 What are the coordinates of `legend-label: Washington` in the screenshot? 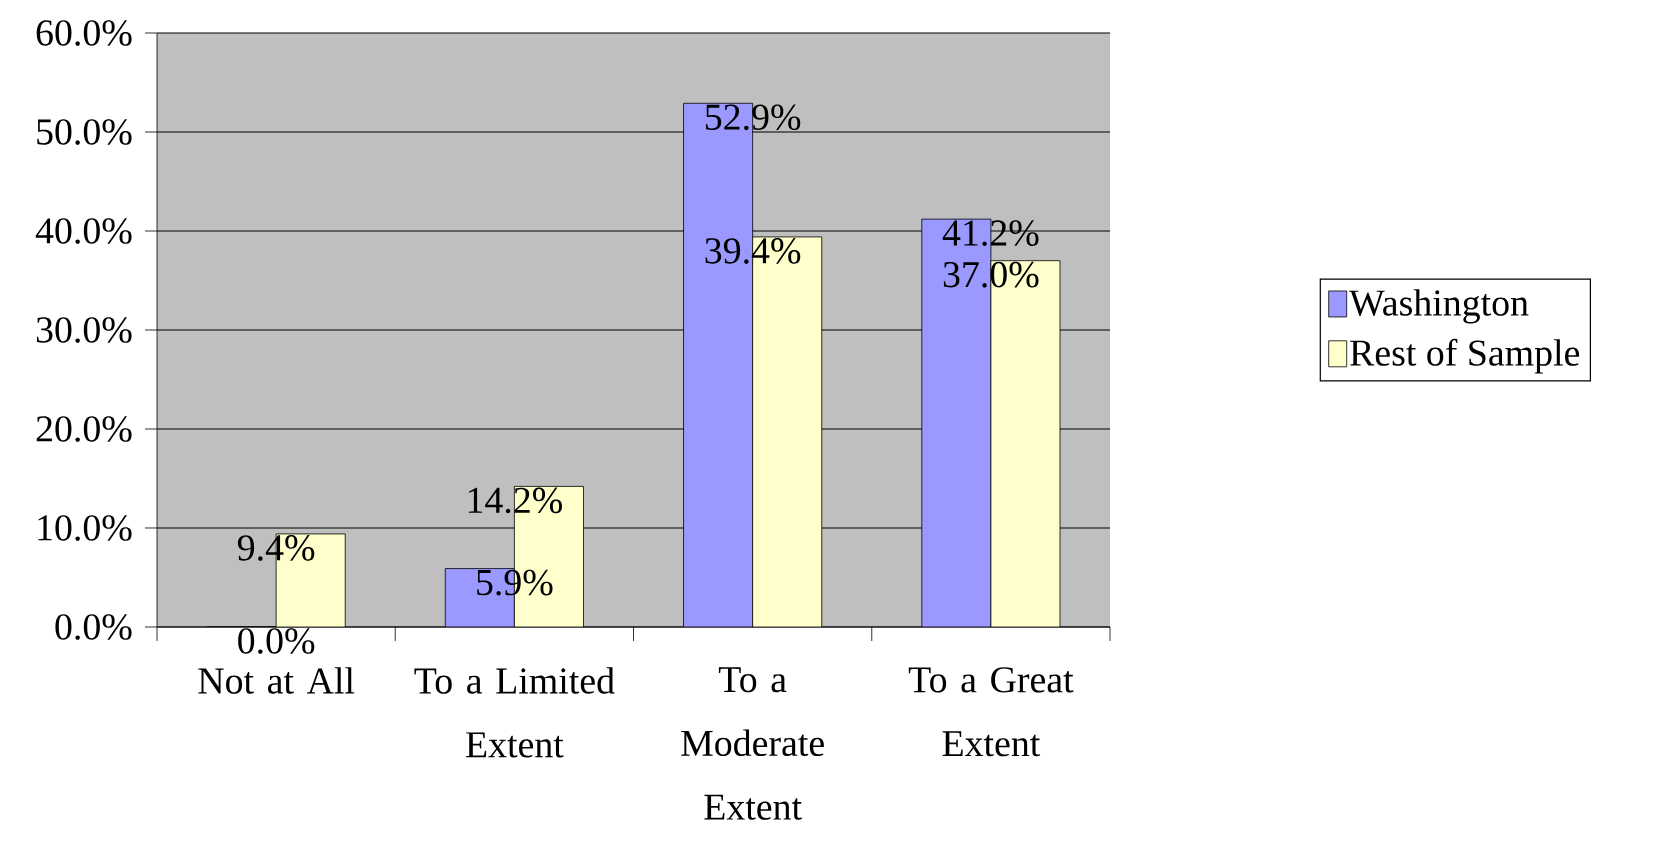 It's located at (1439, 306).